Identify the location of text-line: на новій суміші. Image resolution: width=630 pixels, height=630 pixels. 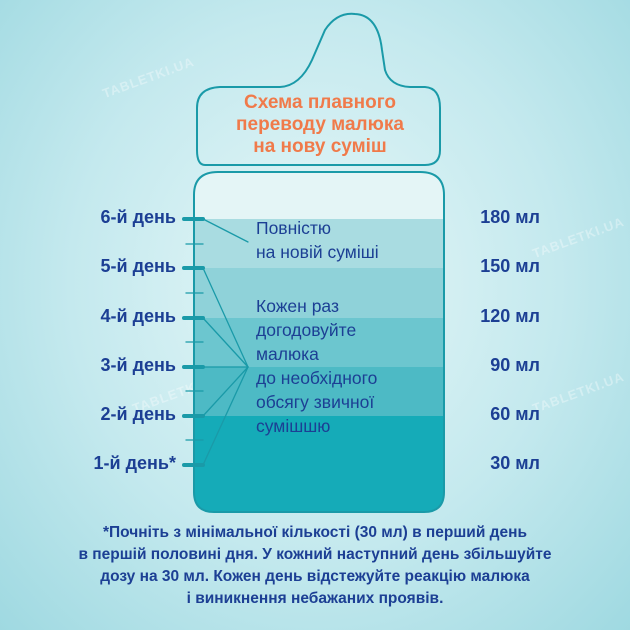
(317, 252).